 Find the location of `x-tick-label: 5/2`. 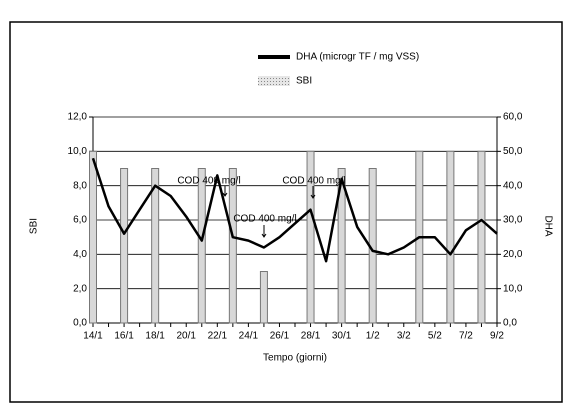

x-tick-label: 5/2 is located at coordinates (435, 336).